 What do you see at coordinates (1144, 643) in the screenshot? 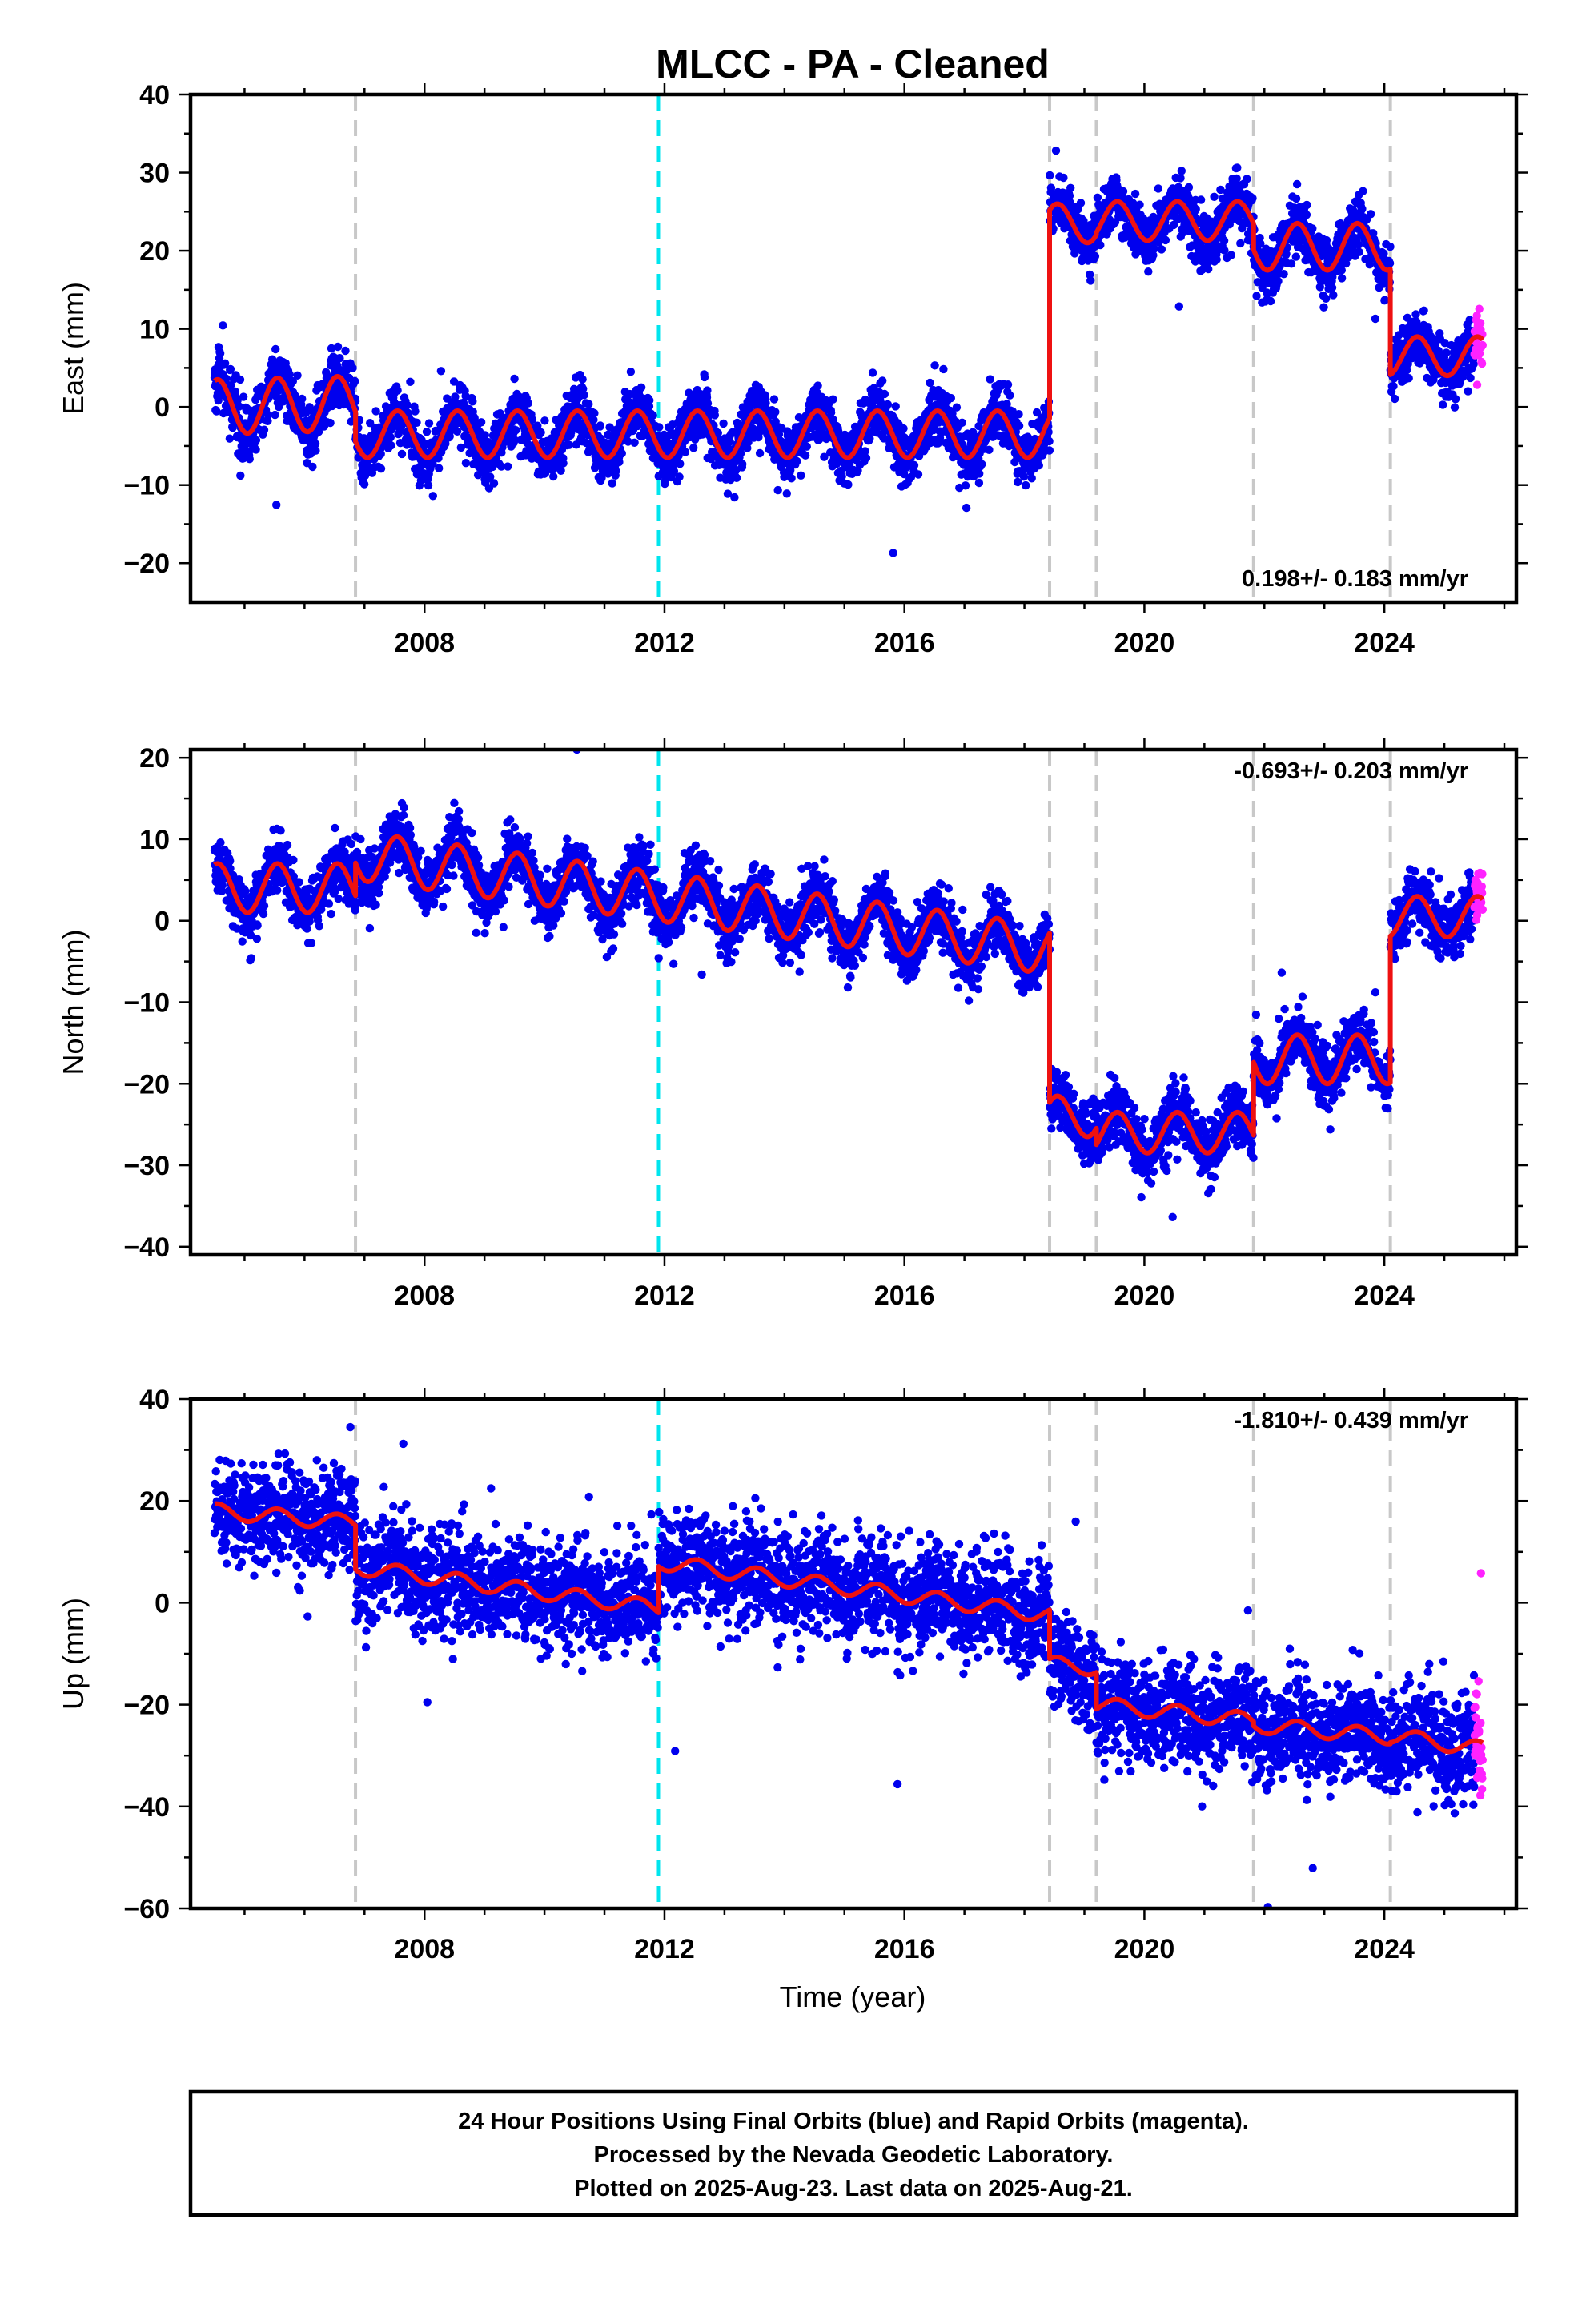
I see `x-tick-label: 2020` at bounding box center [1144, 643].